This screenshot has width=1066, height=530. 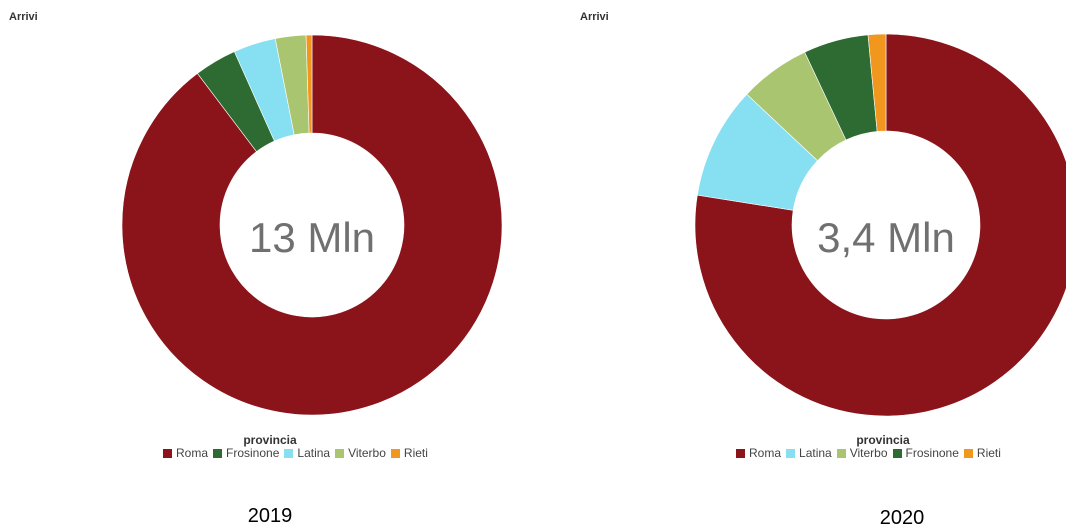 I want to click on legend: Roma Latina Viterbo Frosinone Rieti, so click(x=871, y=453).